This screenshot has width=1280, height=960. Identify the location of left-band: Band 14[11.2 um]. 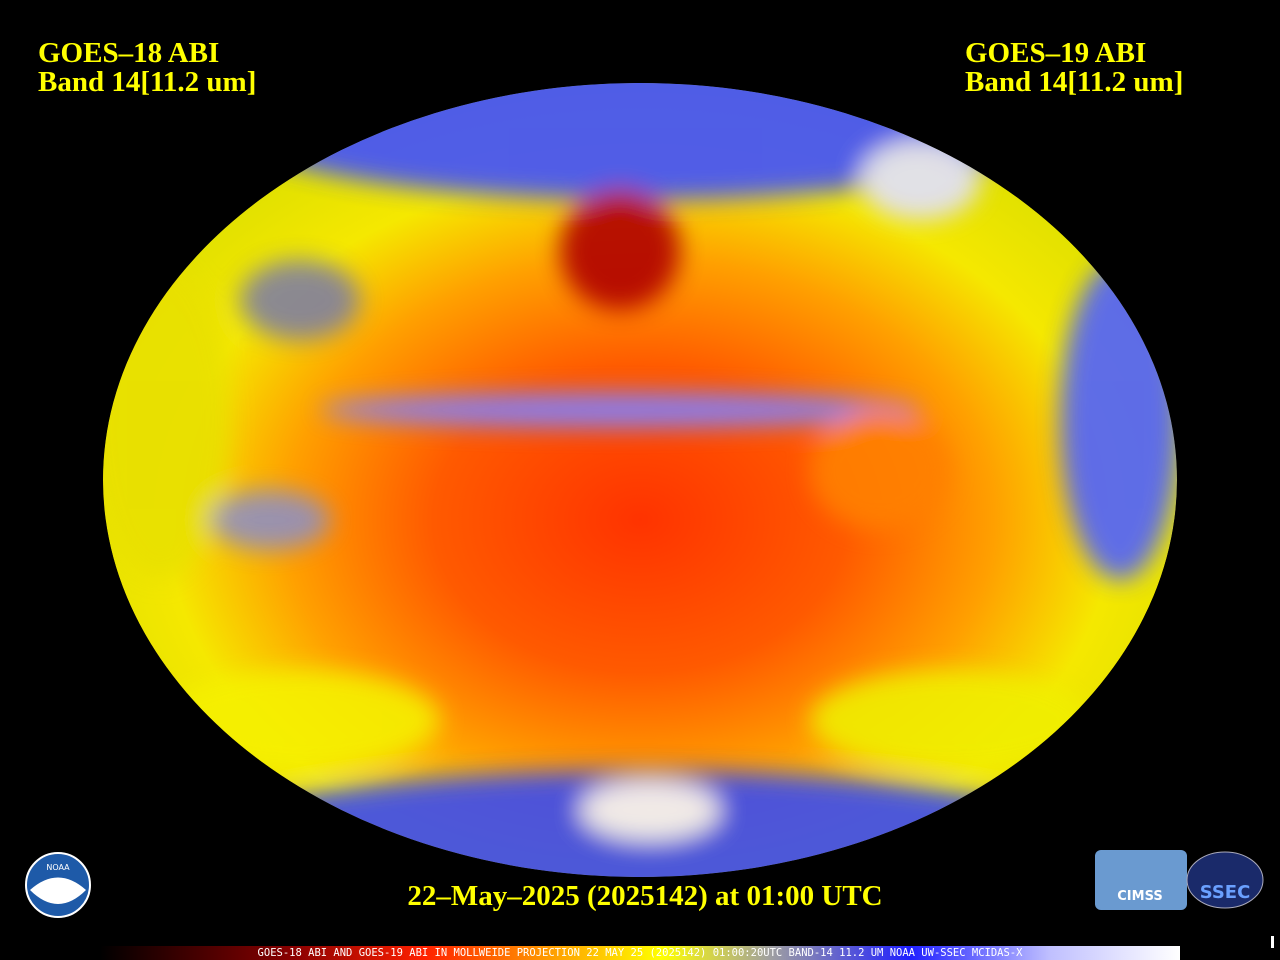
(147, 82).